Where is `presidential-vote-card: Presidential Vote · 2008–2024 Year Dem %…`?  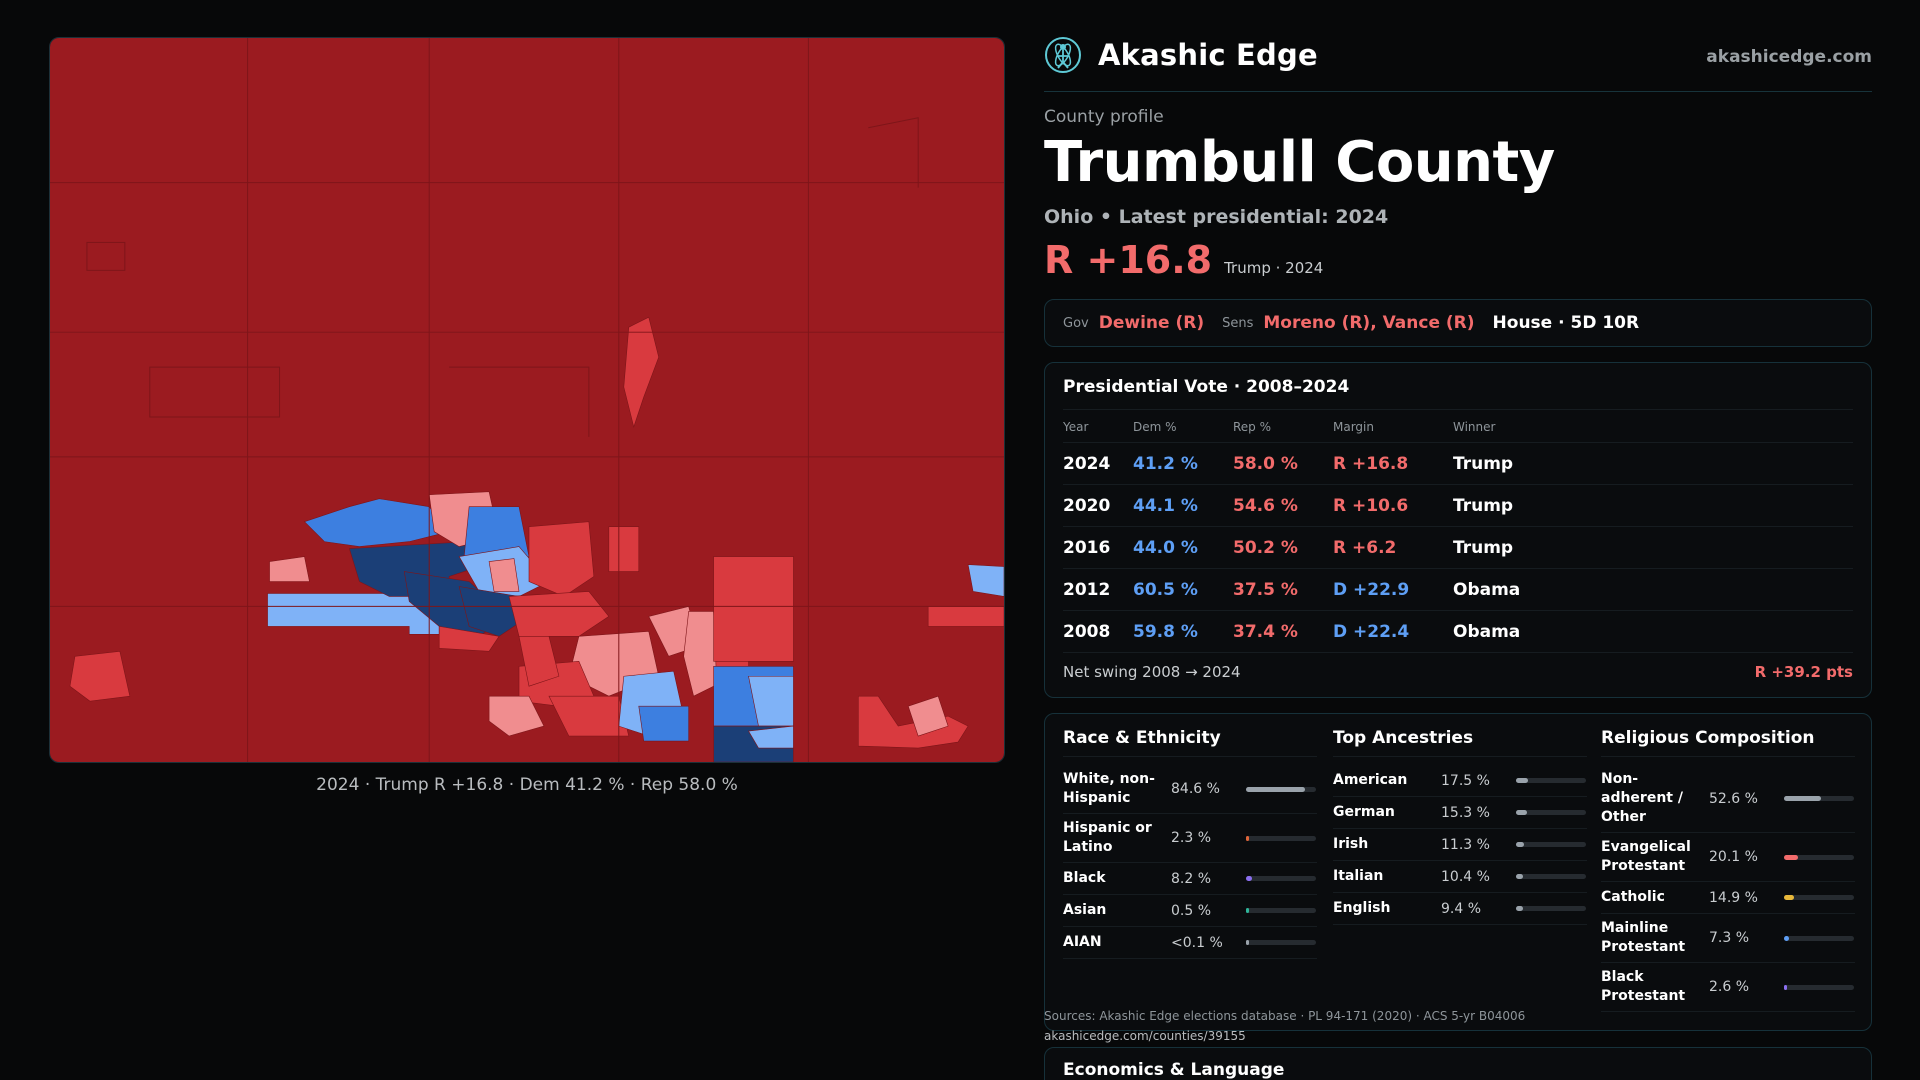
presidential-vote-card: Presidential Vote · 2008–2024 Year Dem %… is located at coordinates (1458, 530).